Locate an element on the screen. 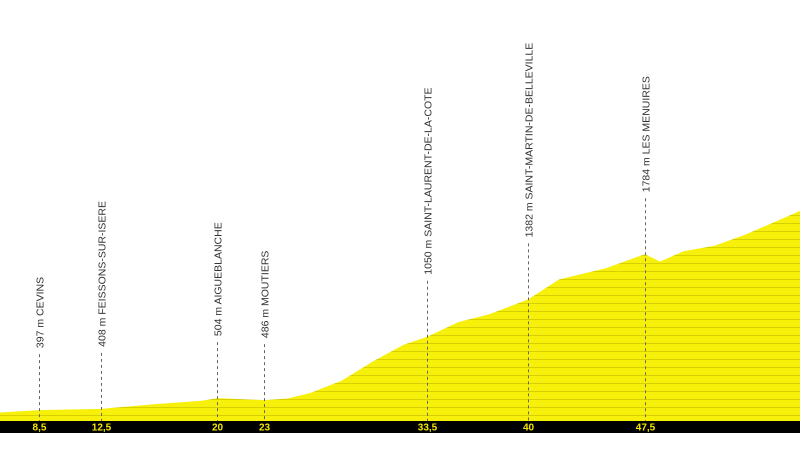 The width and height of the screenshot is (800, 450). waypoint-label: 486 m MOUTIERS is located at coordinates (266, 295).